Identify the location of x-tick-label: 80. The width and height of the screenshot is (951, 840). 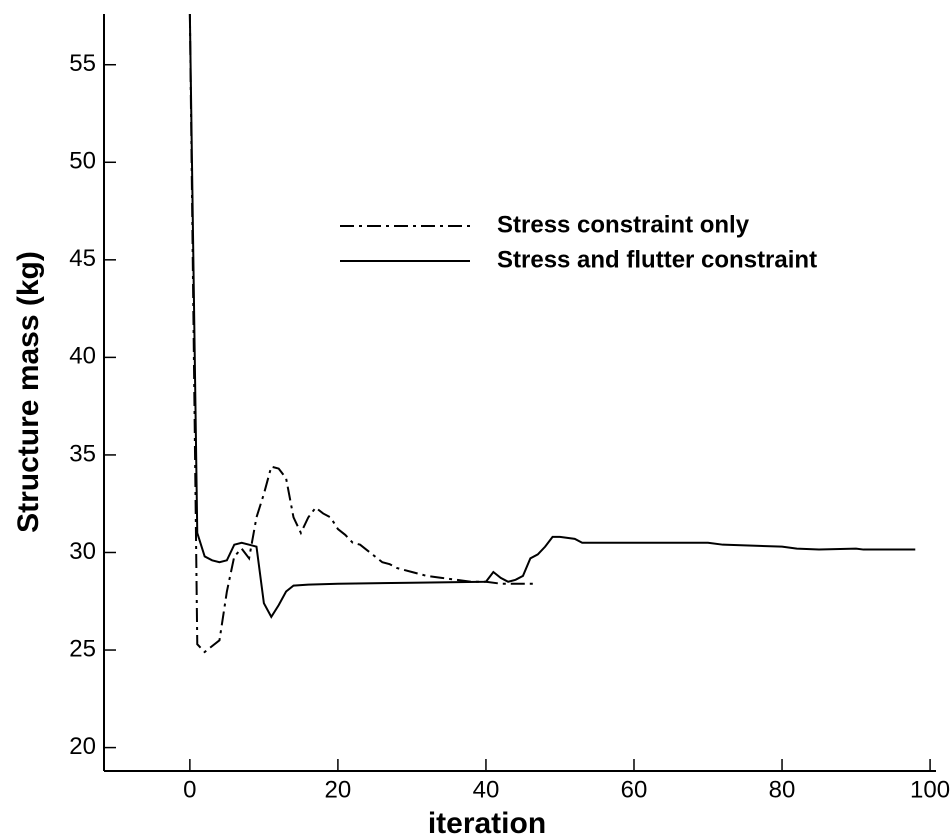
(782, 789).